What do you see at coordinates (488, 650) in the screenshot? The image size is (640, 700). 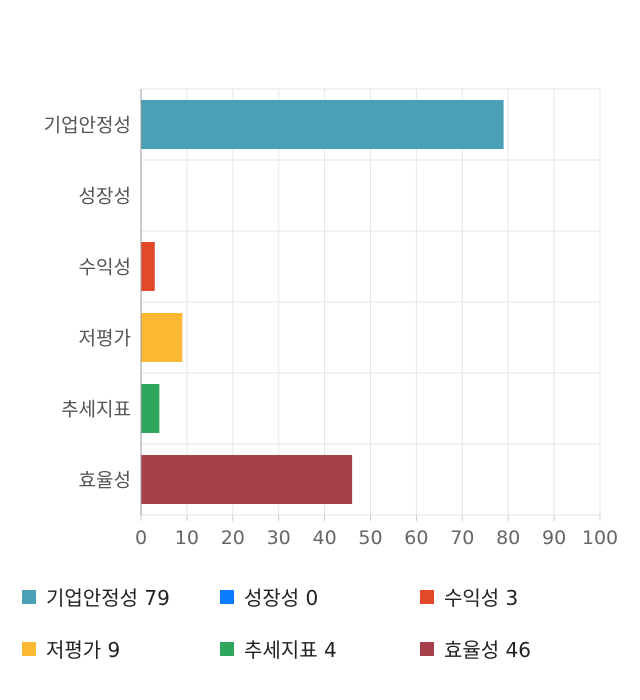 I see `legend-label: 효율성 46` at bounding box center [488, 650].